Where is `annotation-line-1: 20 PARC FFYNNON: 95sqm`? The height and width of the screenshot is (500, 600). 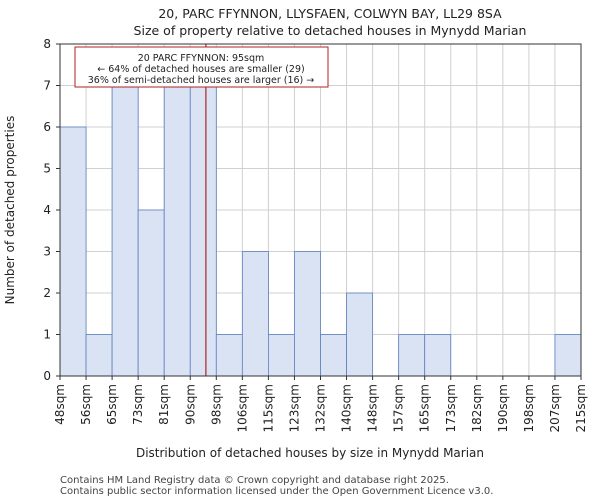
annotation-line-1: 20 PARC FFYNNON: 95sqm is located at coordinates (201, 58).